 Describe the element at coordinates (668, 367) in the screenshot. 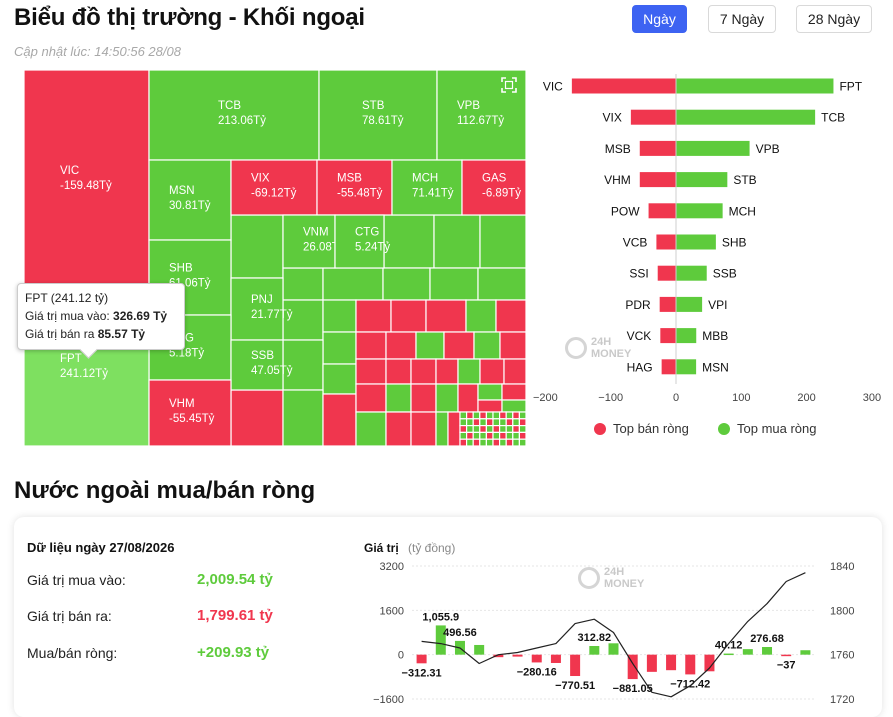

I see `sell-bar-hag` at that location.